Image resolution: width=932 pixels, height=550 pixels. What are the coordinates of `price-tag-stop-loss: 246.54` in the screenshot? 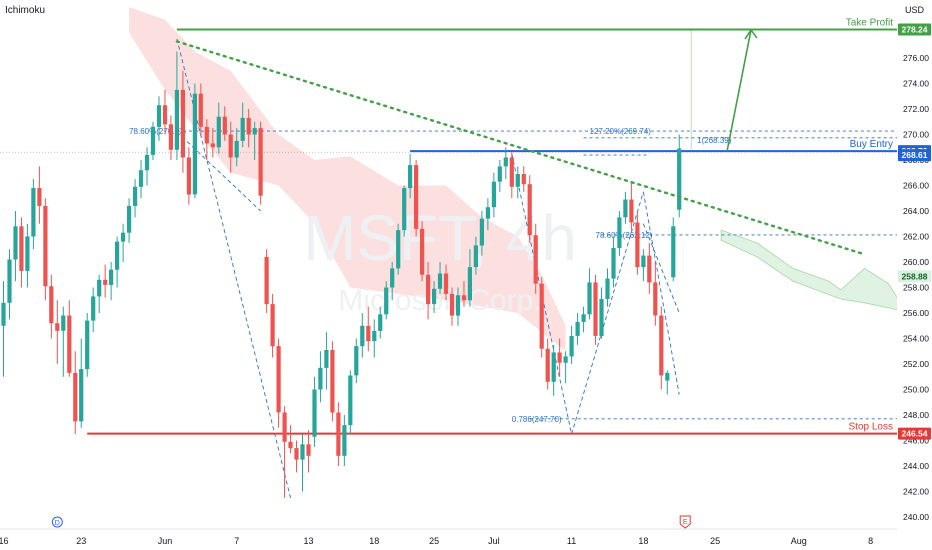 It's located at (915, 434).